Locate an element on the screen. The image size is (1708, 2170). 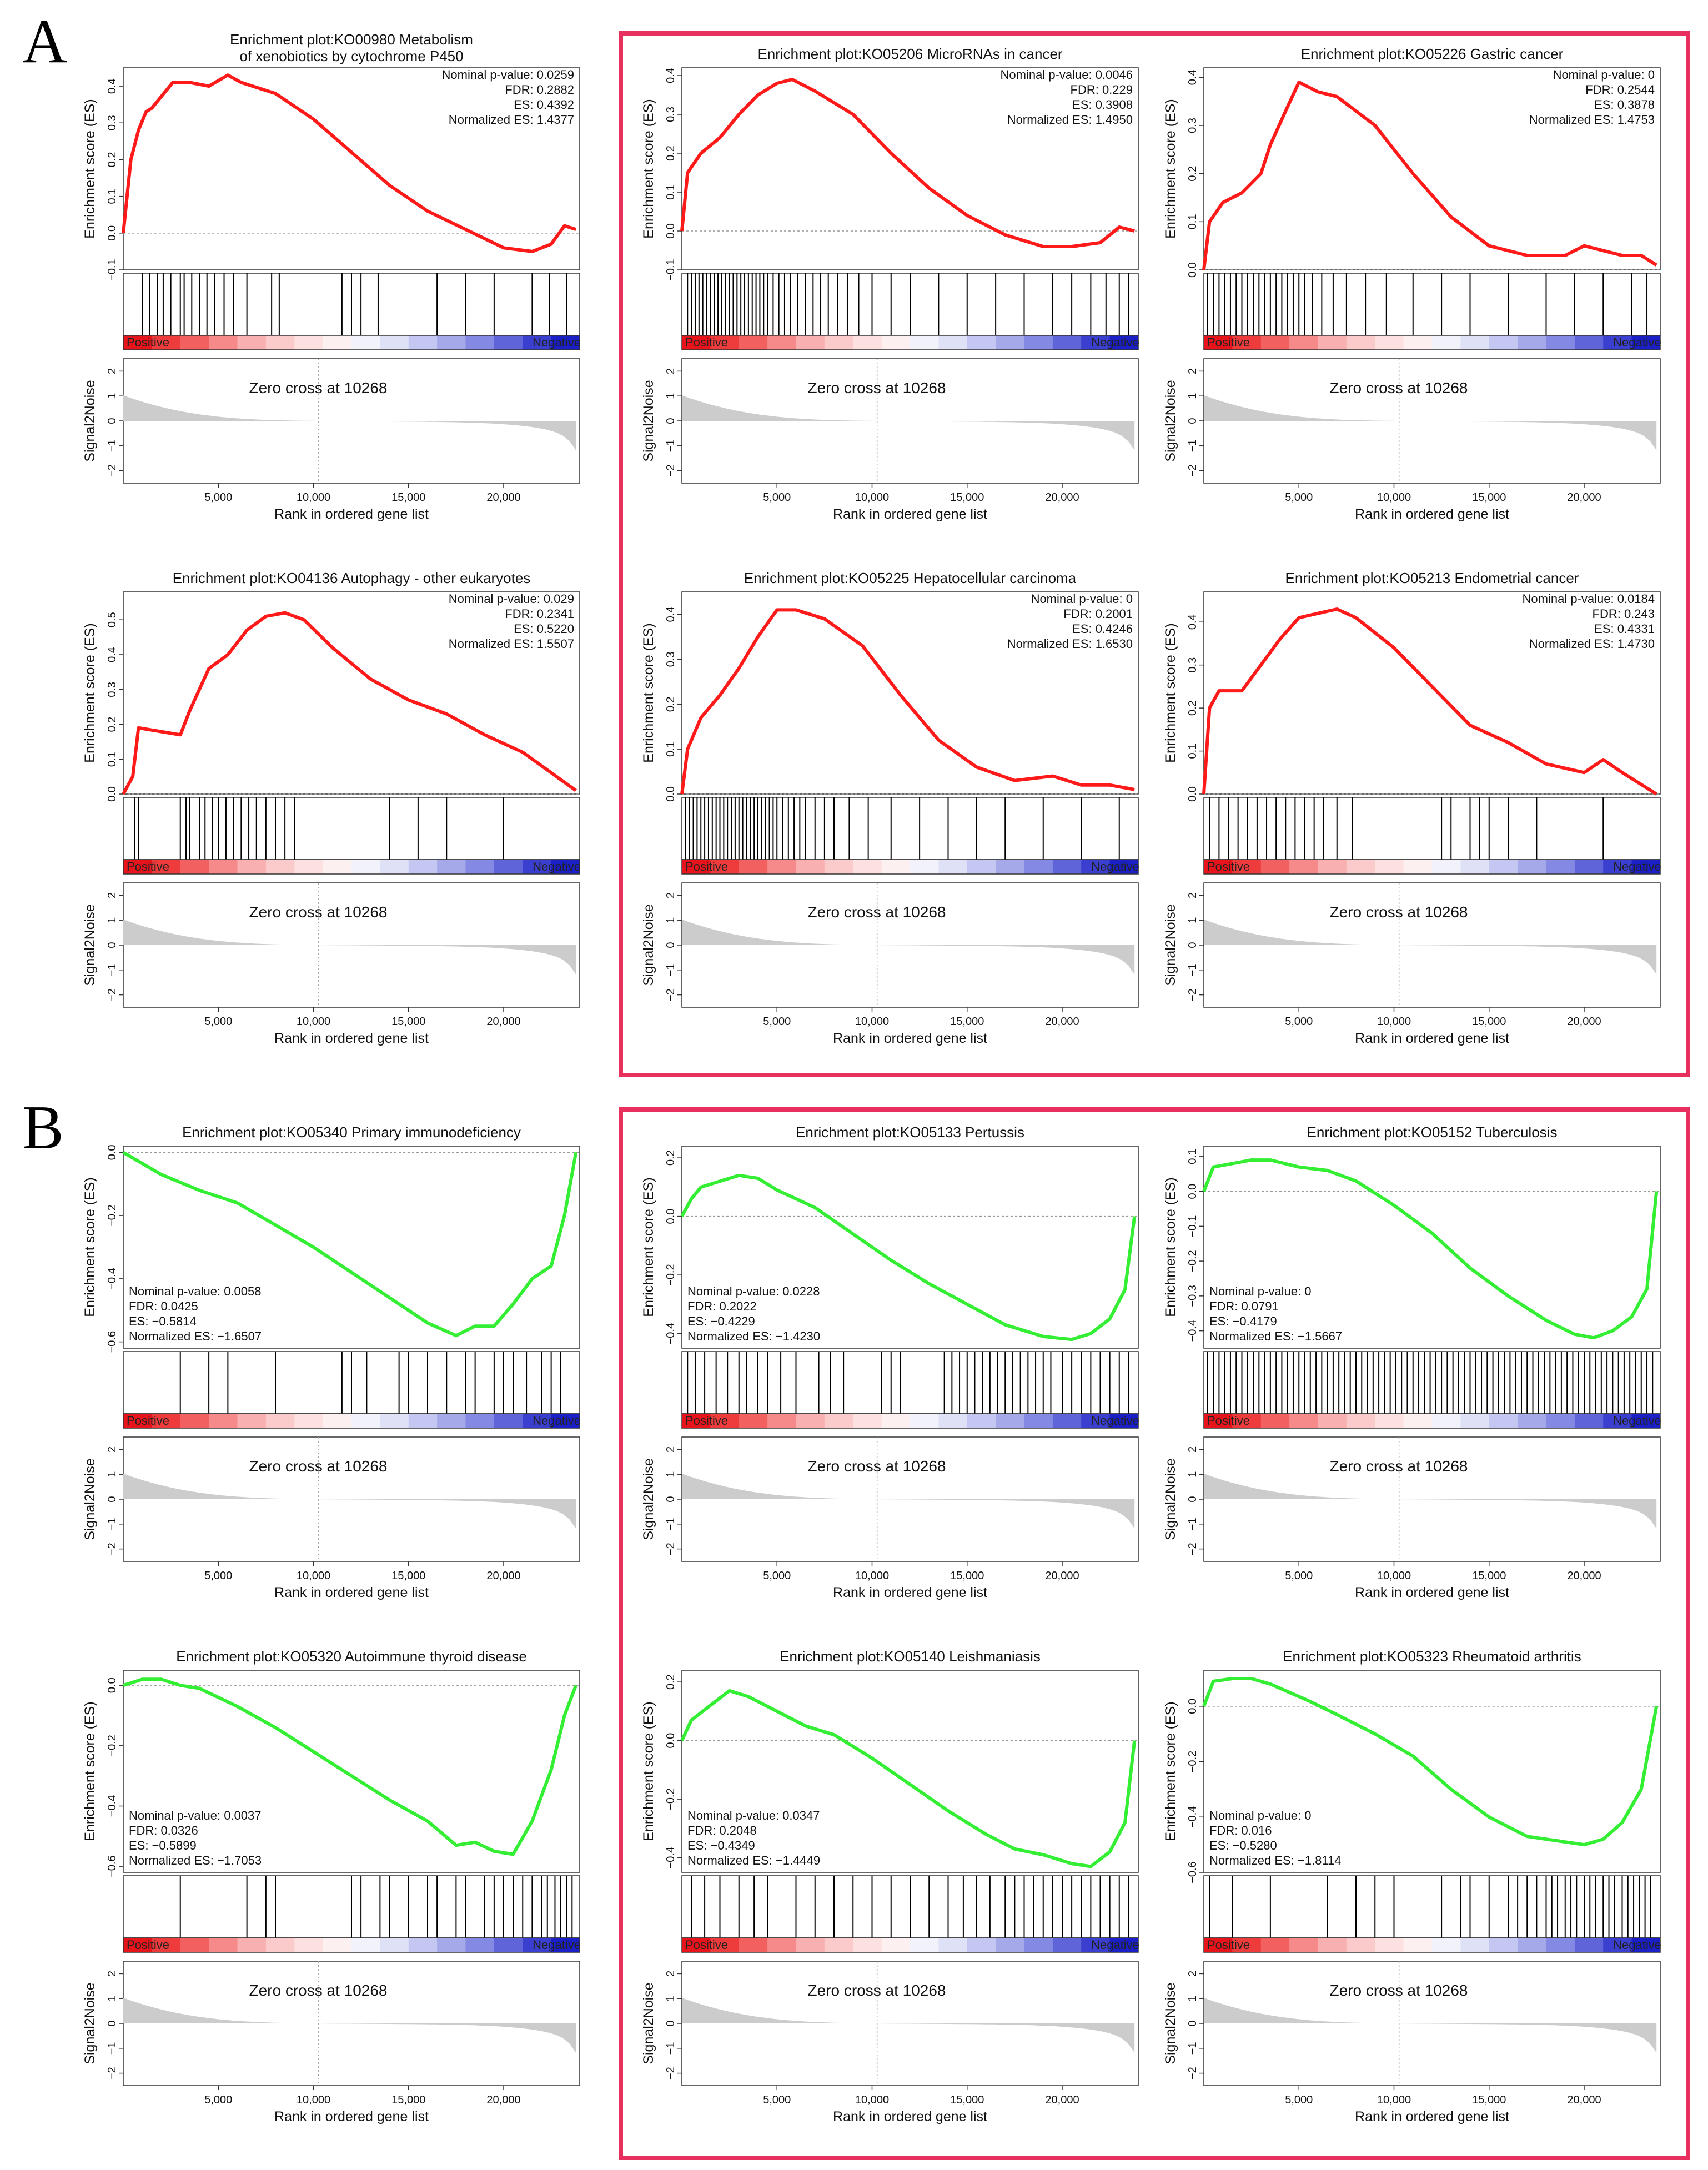
es-y-tick-label: −0.1 is located at coordinates (671, 270).